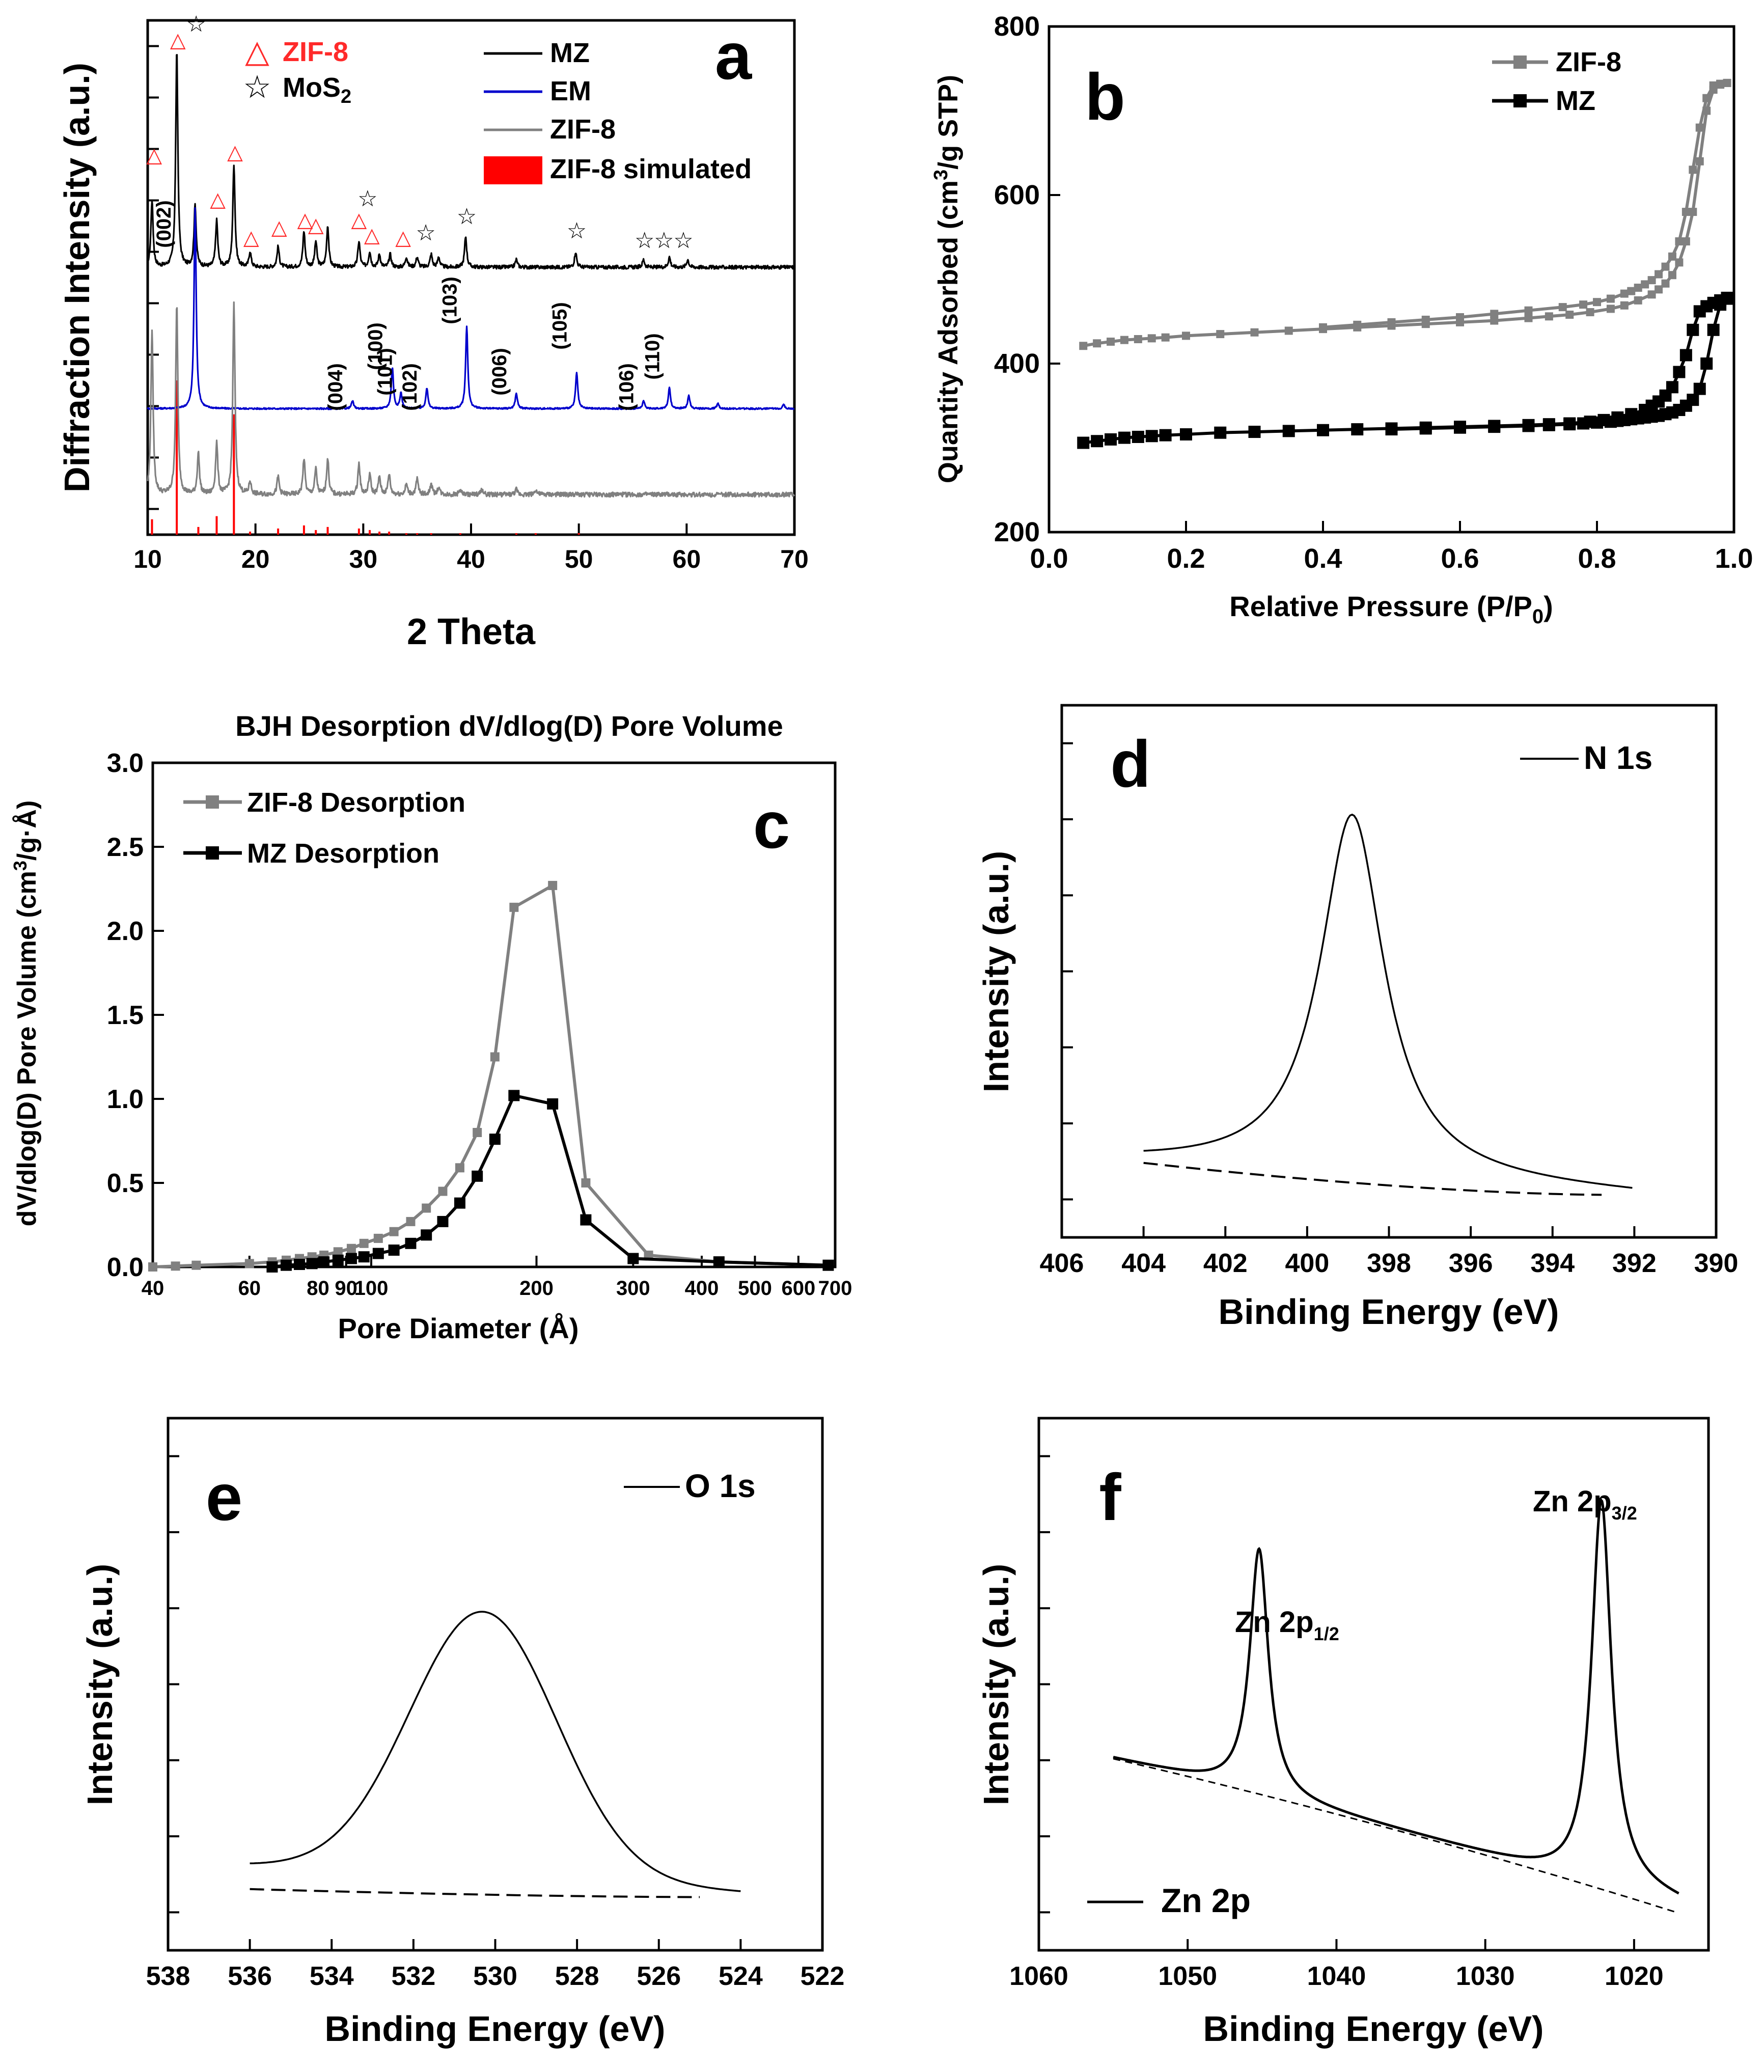 The height and width of the screenshot is (2072, 1764). I want to click on x-tick-label: 530, so click(495, 1977).